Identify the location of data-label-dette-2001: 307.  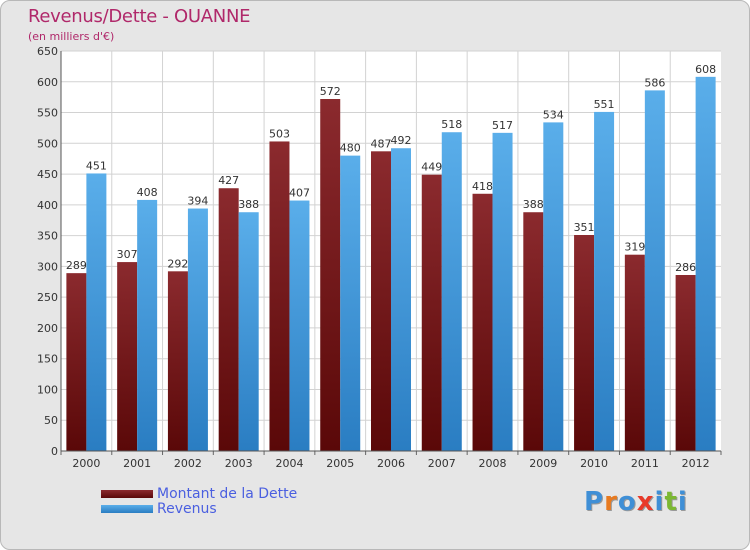
(127, 254).